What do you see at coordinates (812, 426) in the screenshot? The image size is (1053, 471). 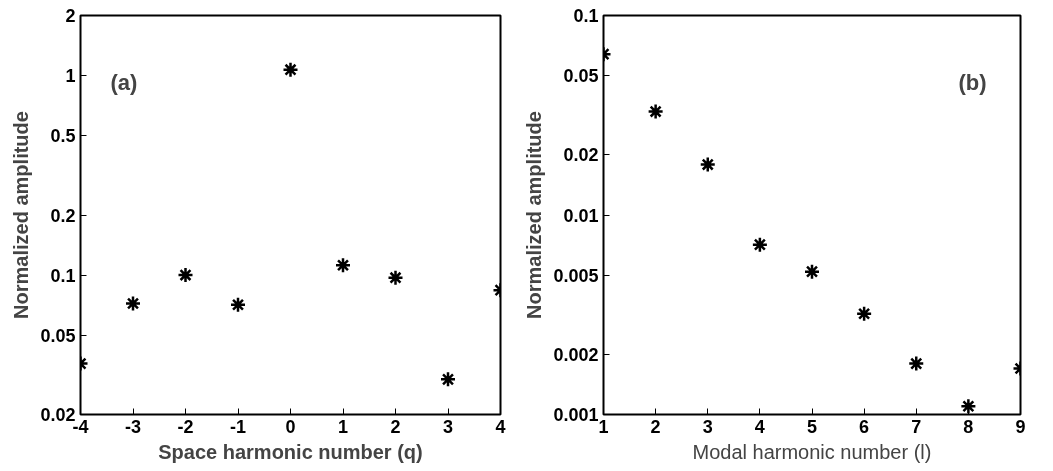 I see `x-tick-label: 5` at bounding box center [812, 426].